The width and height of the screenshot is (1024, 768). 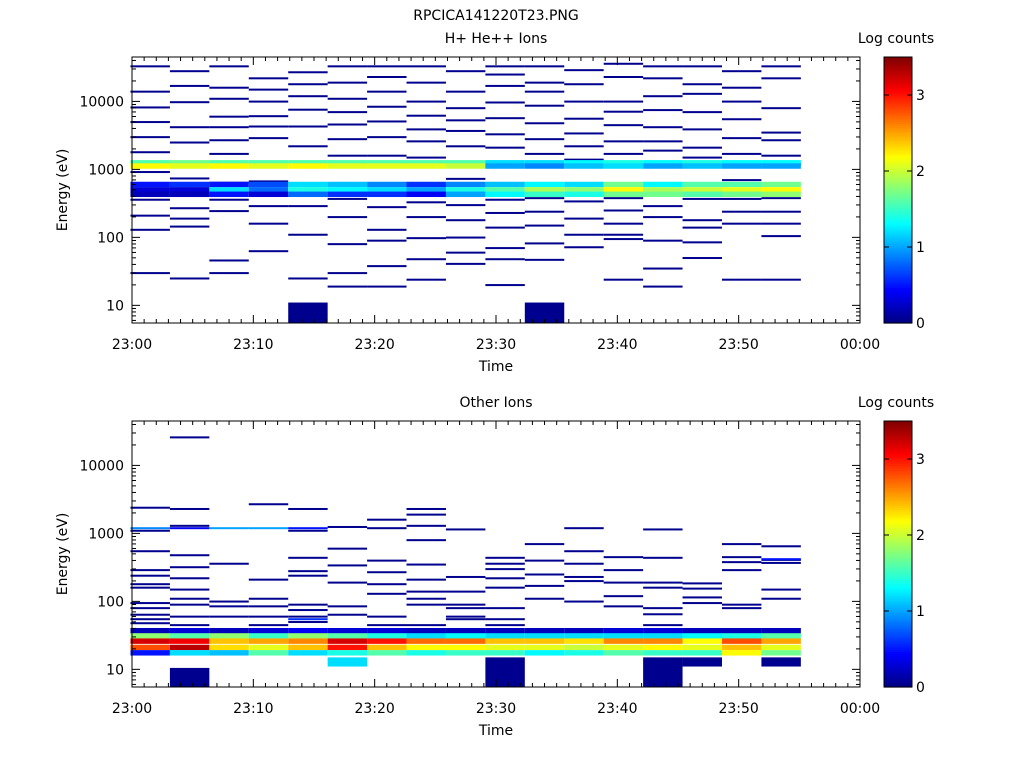 What do you see at coordinates (106, 170) in the screenshot?
I see `y-tick-label: 1000` at bounding box center [106, 170].